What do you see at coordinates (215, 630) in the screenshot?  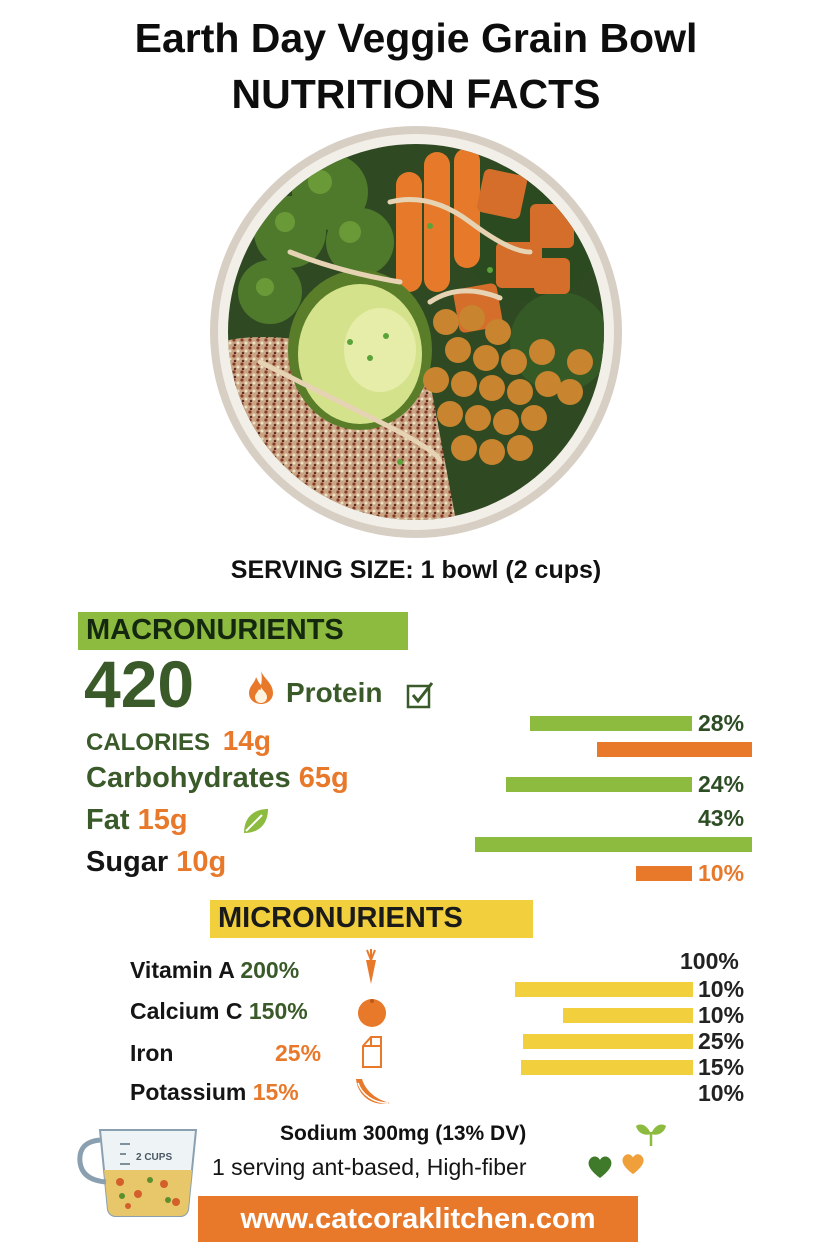 I see `macro-heading: MACRONURIENTS` at bounding box center [215, 630].